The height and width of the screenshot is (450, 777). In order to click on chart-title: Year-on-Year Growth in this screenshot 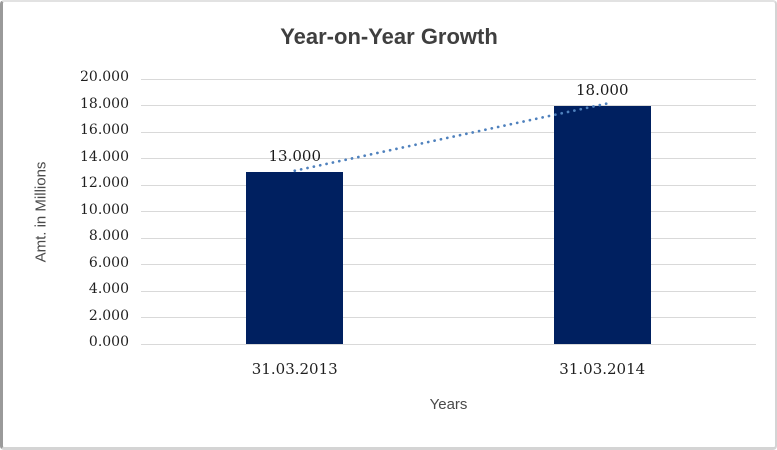, I will do `click(389, 36)`.